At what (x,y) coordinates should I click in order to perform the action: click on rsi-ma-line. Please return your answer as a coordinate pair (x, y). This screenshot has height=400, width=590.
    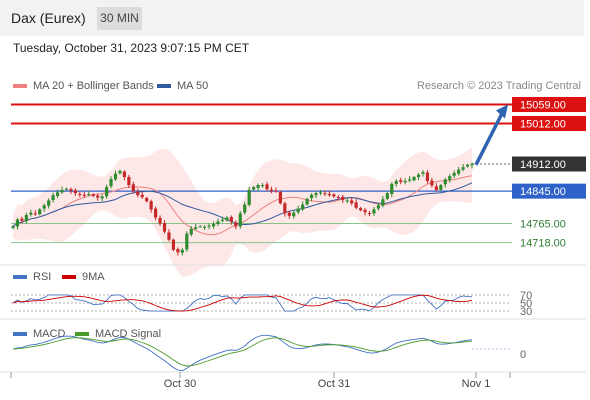
    Looking at the image, I should click on (242, 303).